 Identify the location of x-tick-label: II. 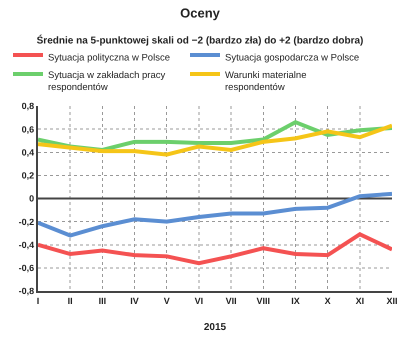
(70, 301).